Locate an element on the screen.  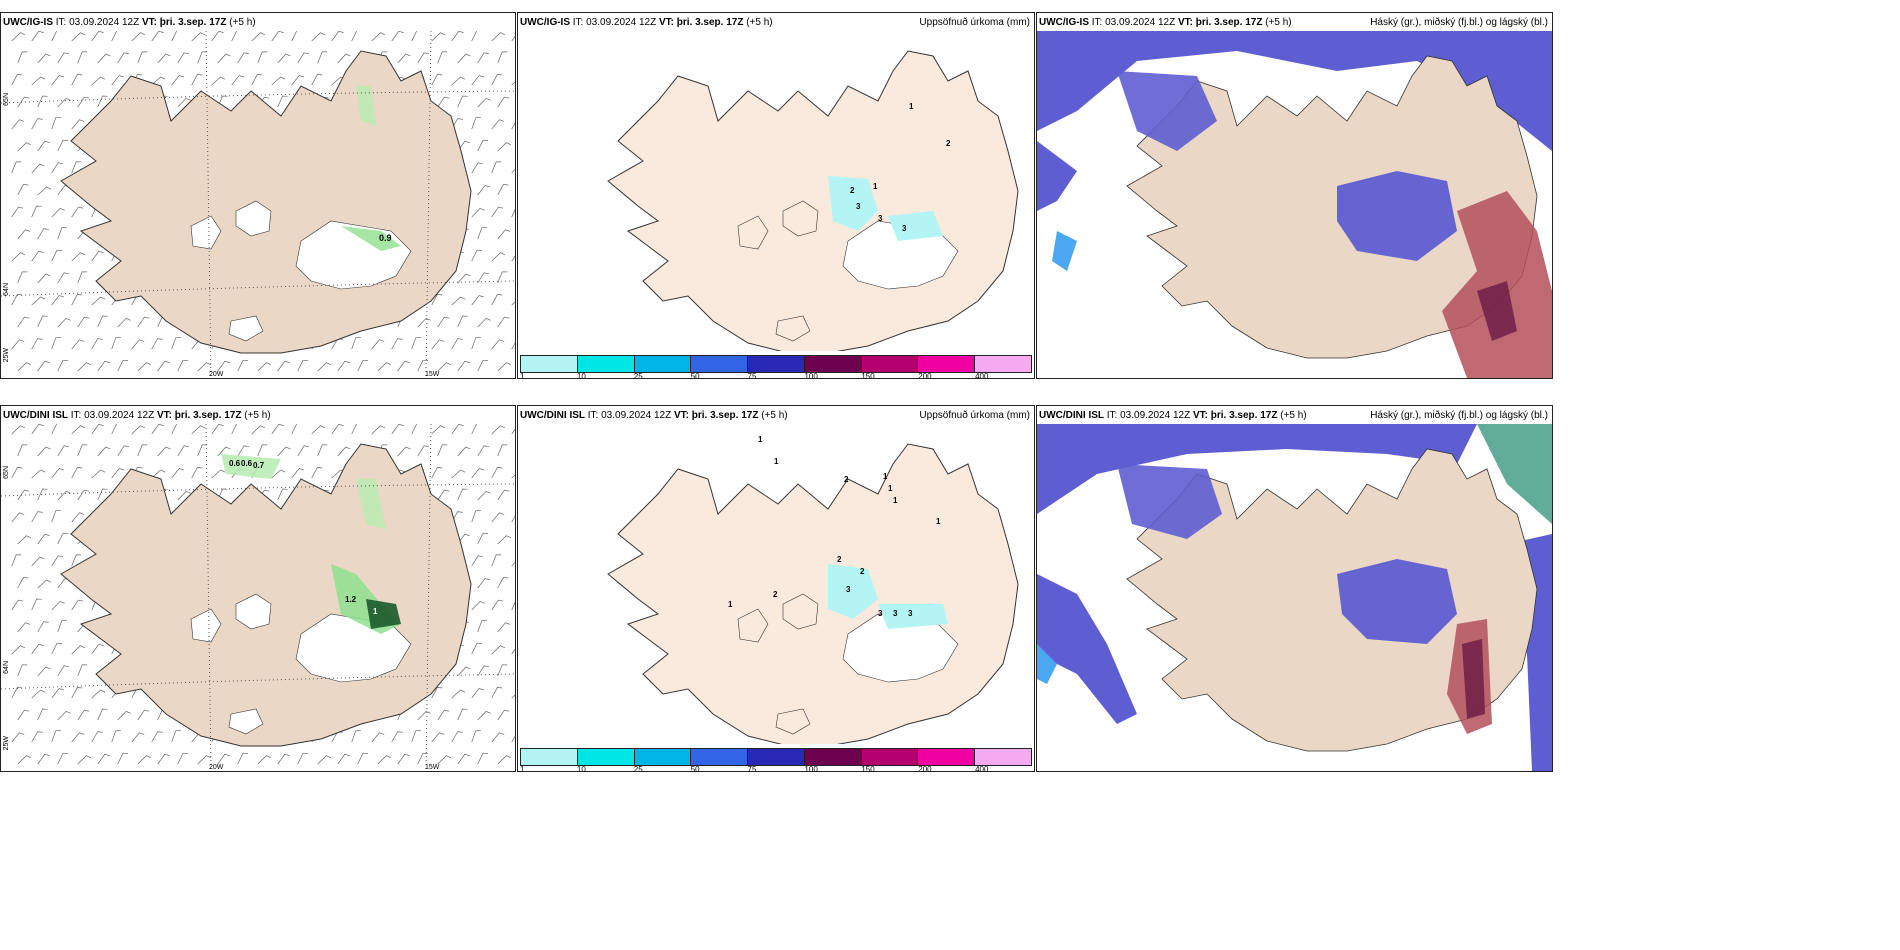
land-area is located at coordinates (266, 202).